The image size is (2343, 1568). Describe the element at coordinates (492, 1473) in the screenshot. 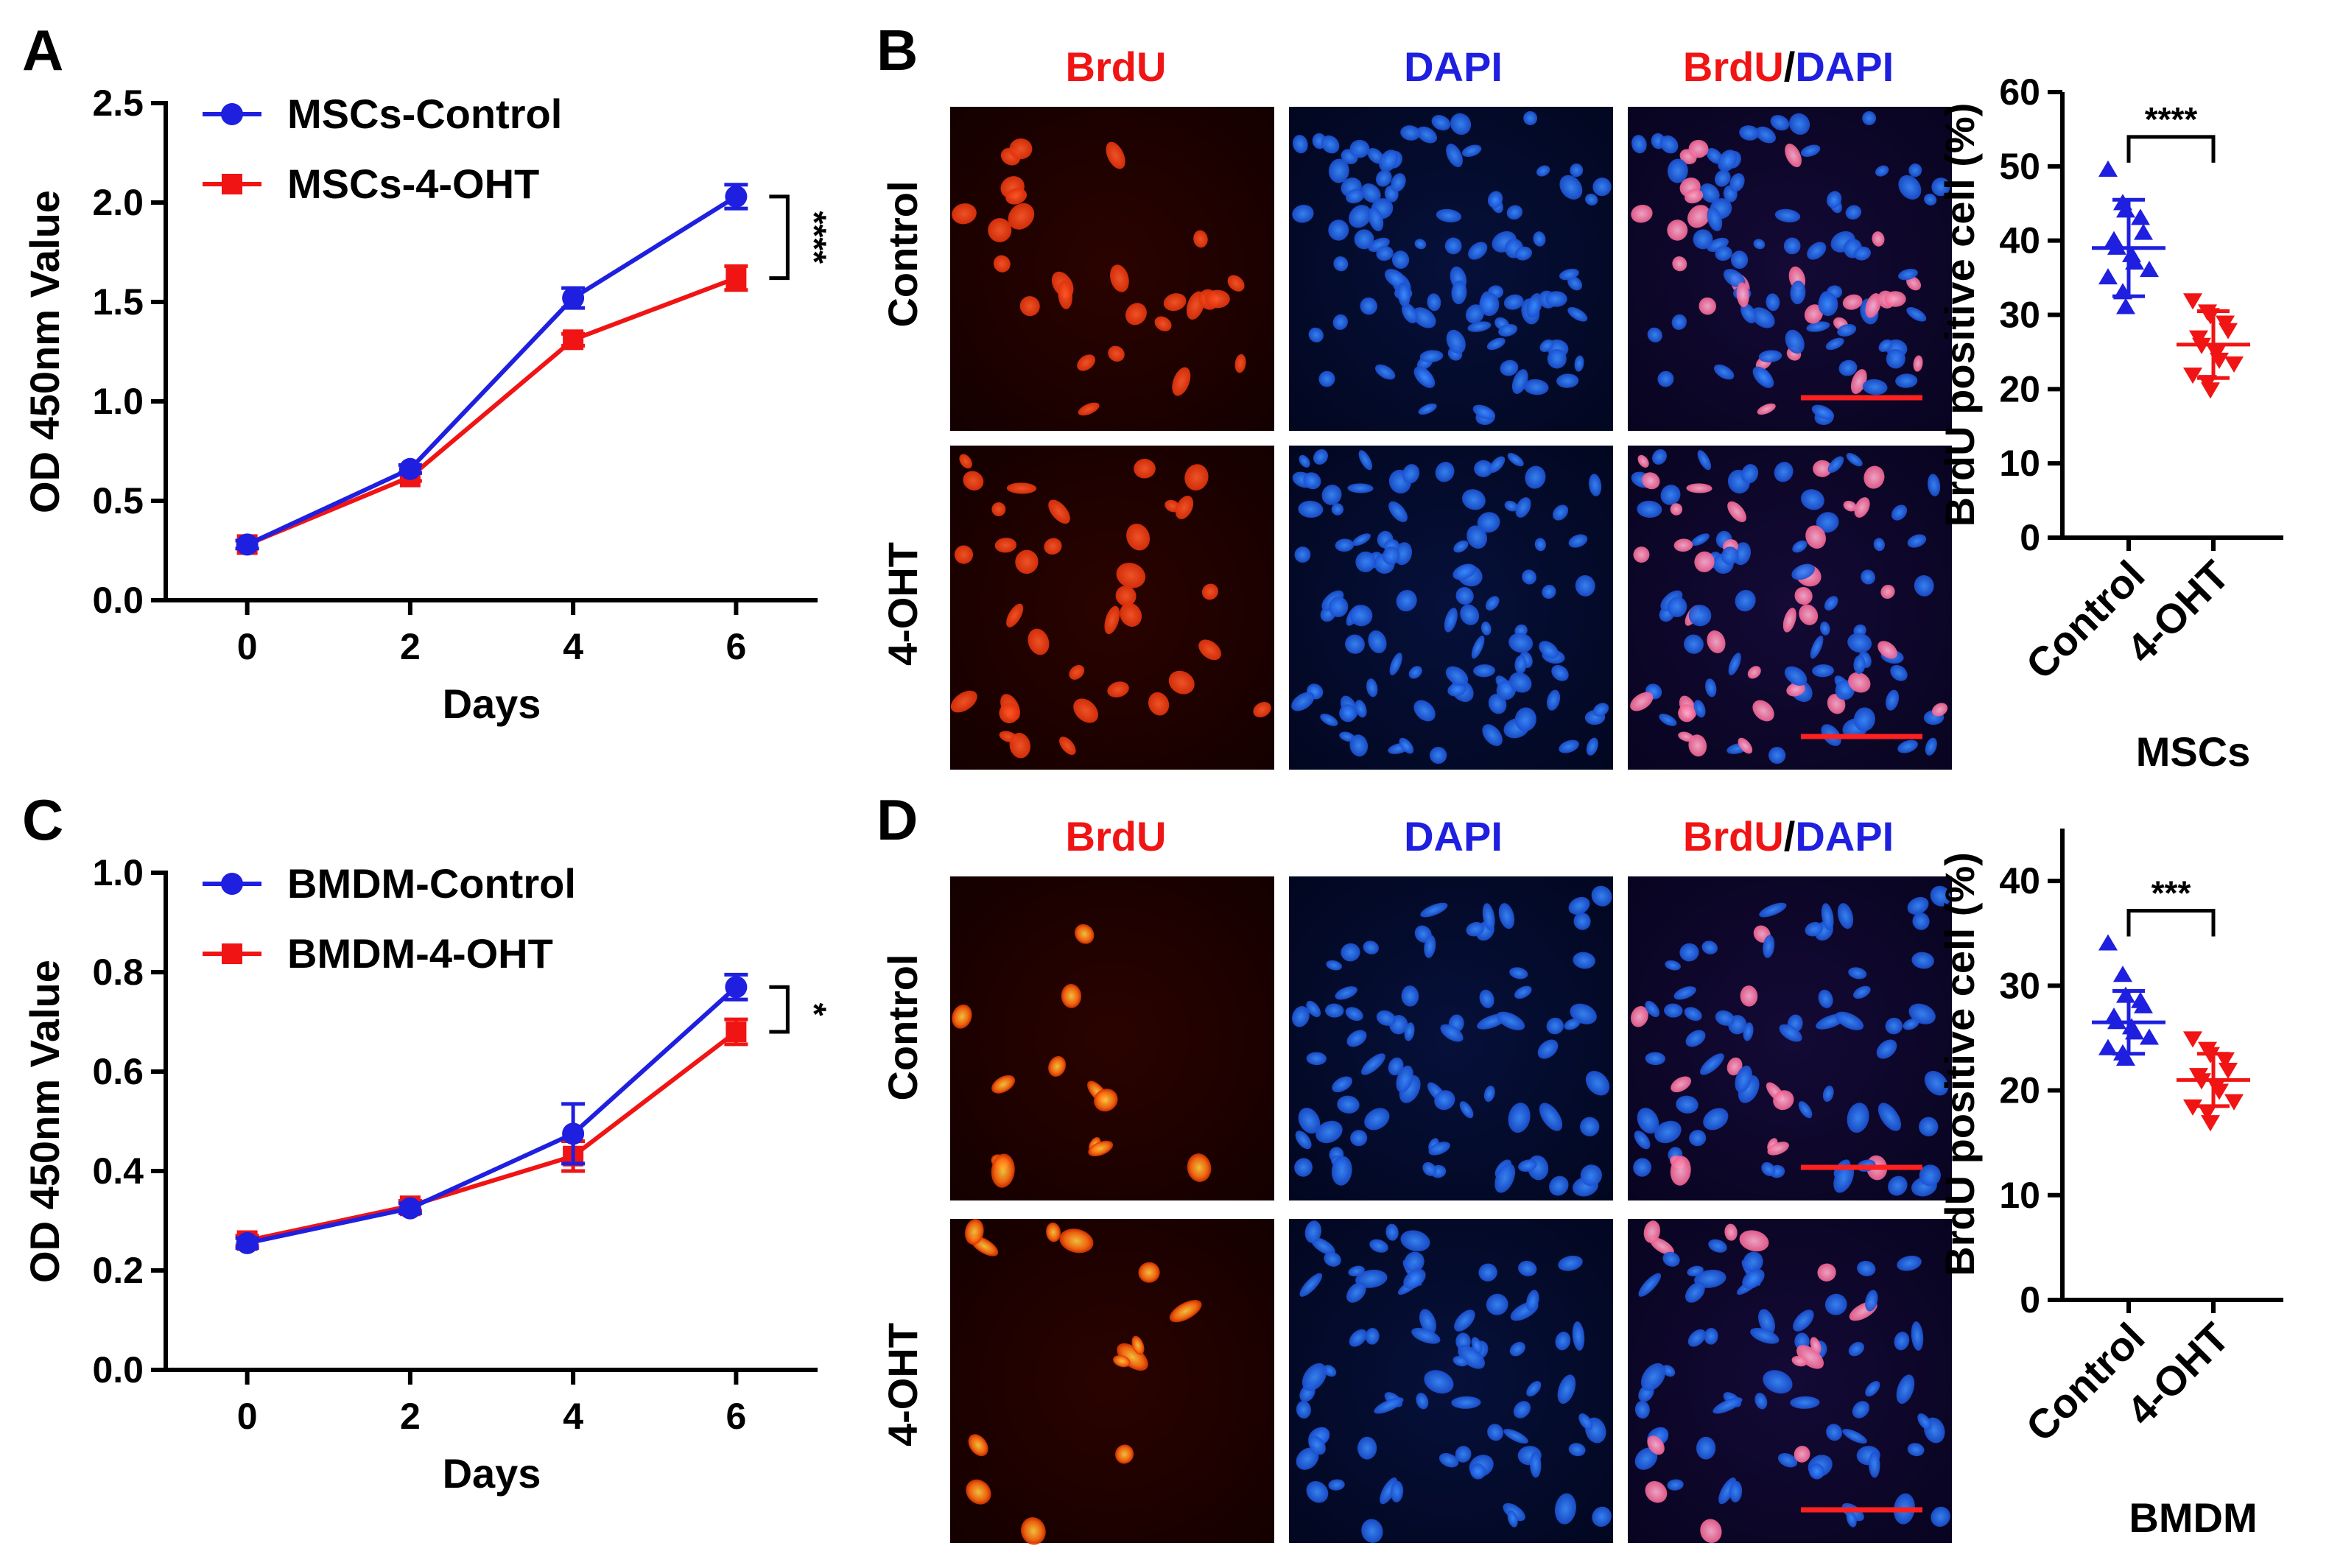

I see `x-axis-title: Days` at that location.